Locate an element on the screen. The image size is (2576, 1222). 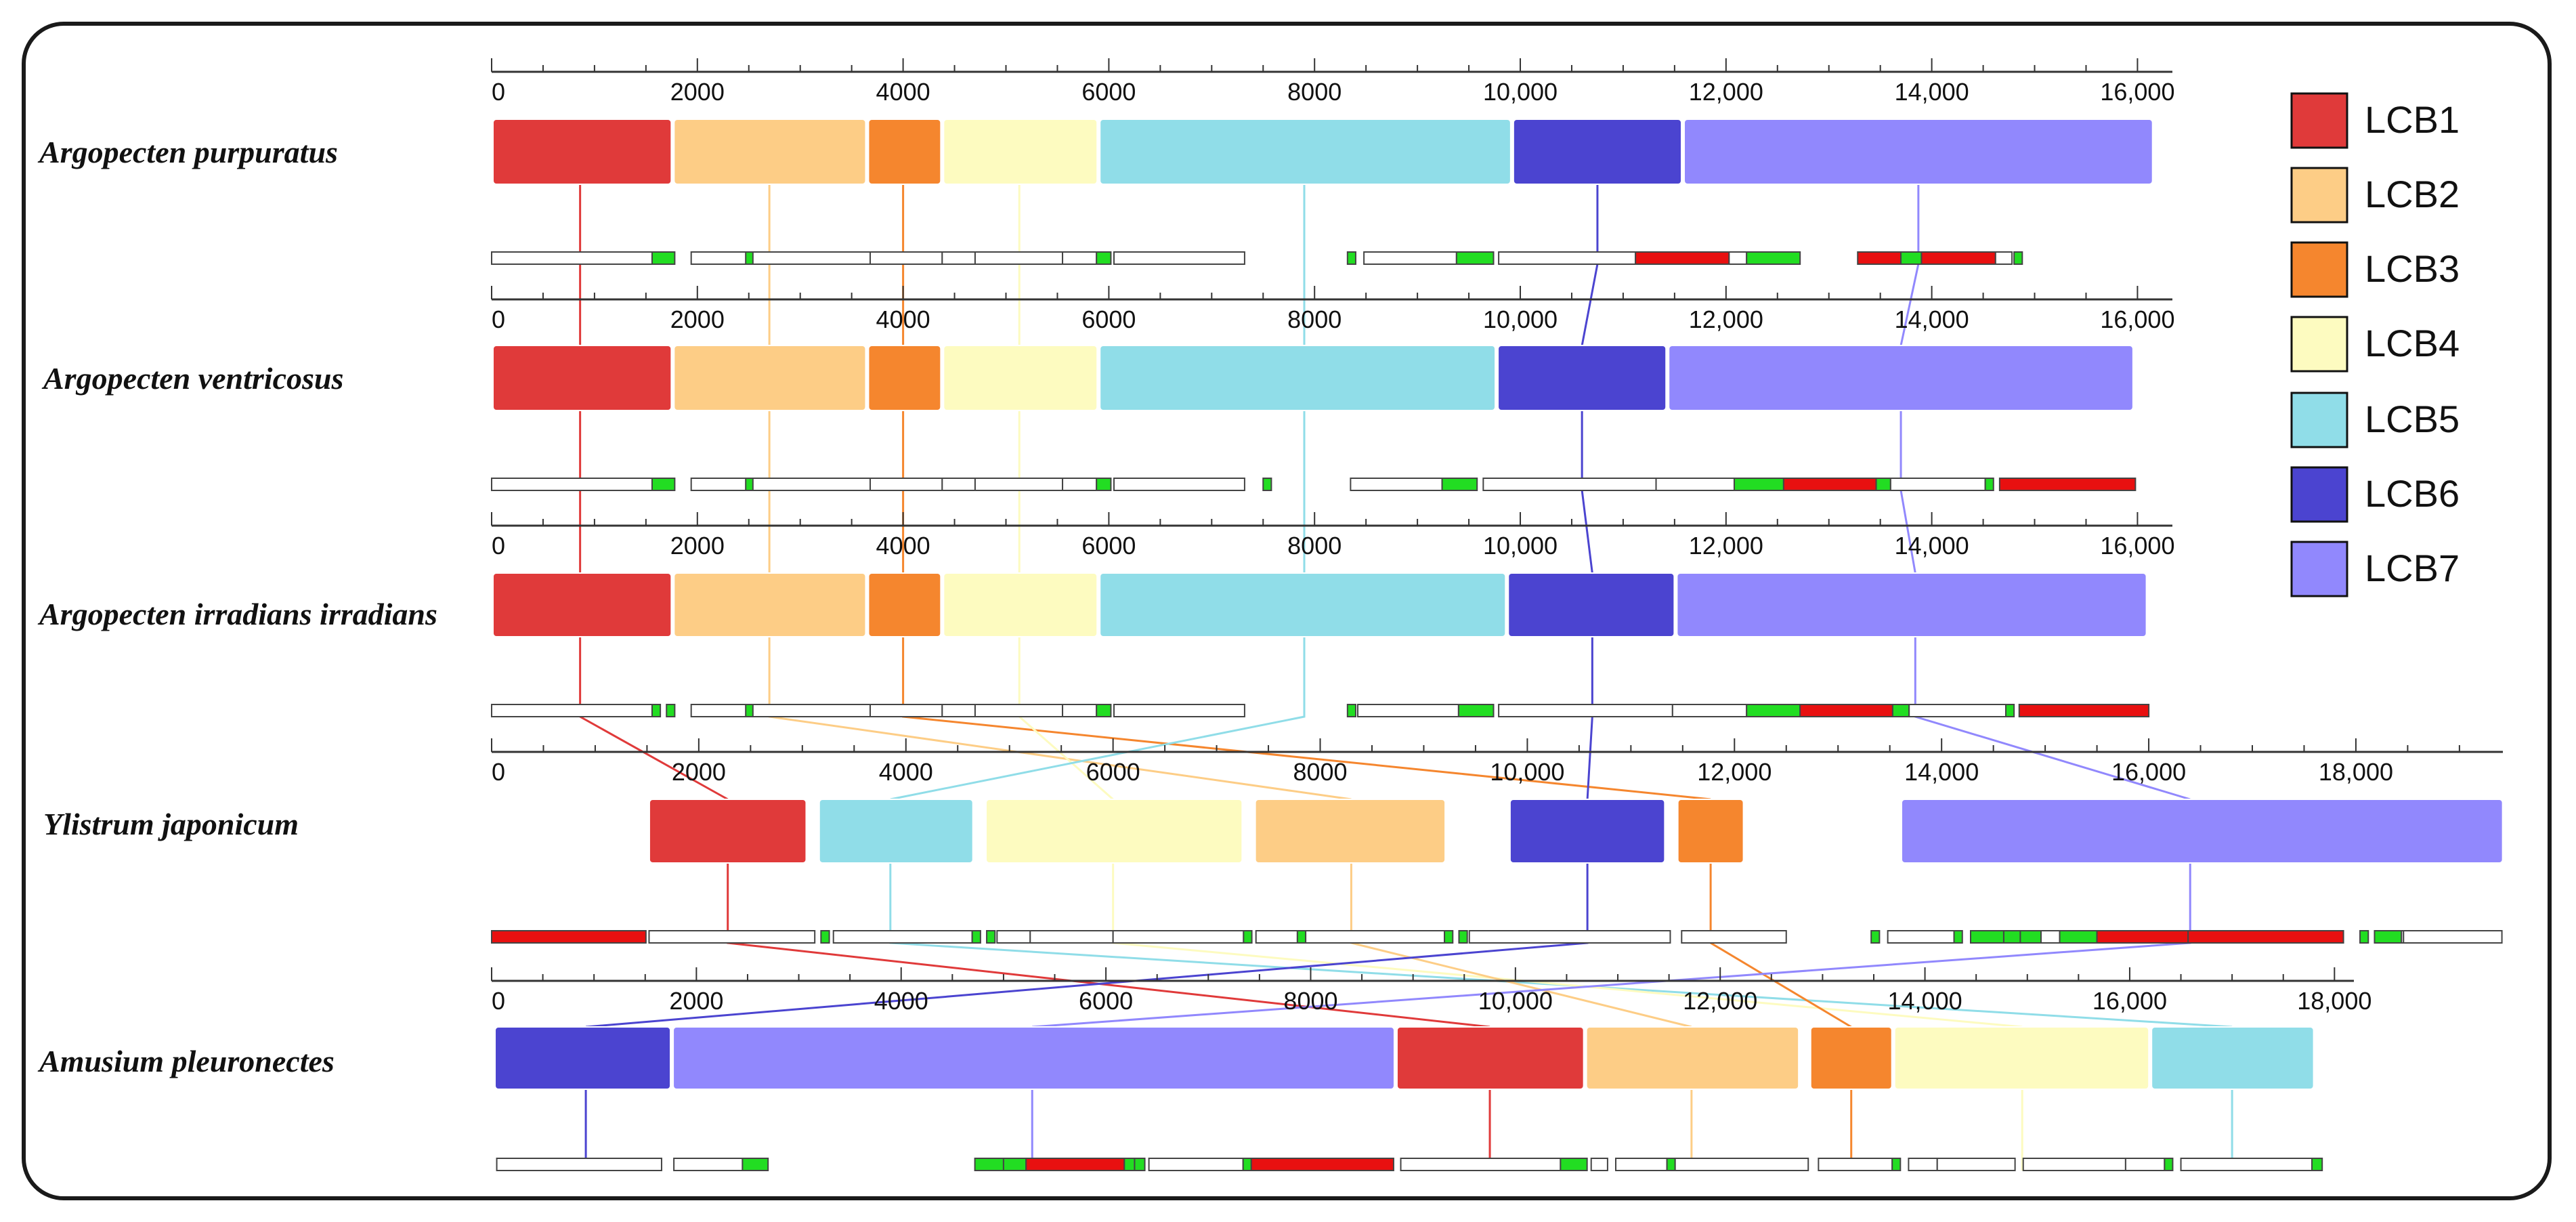
legend-item-lcb7: LCB7 is located at coordinates (2375, 569).